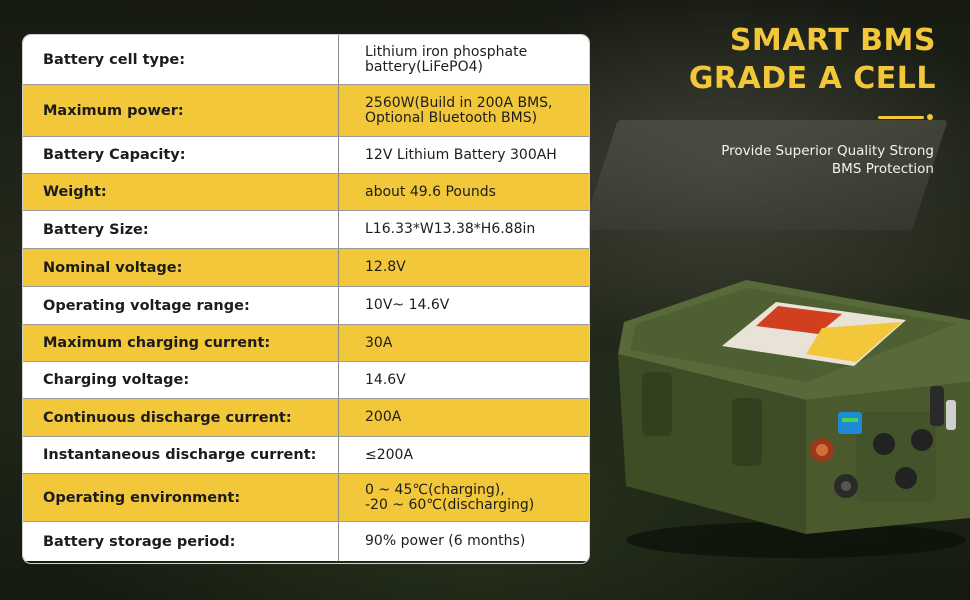  Describe the element at coordinates (461, 154) in the screenshot. I see `spec-value: 12V Lithium Battery 300AH` at that location.